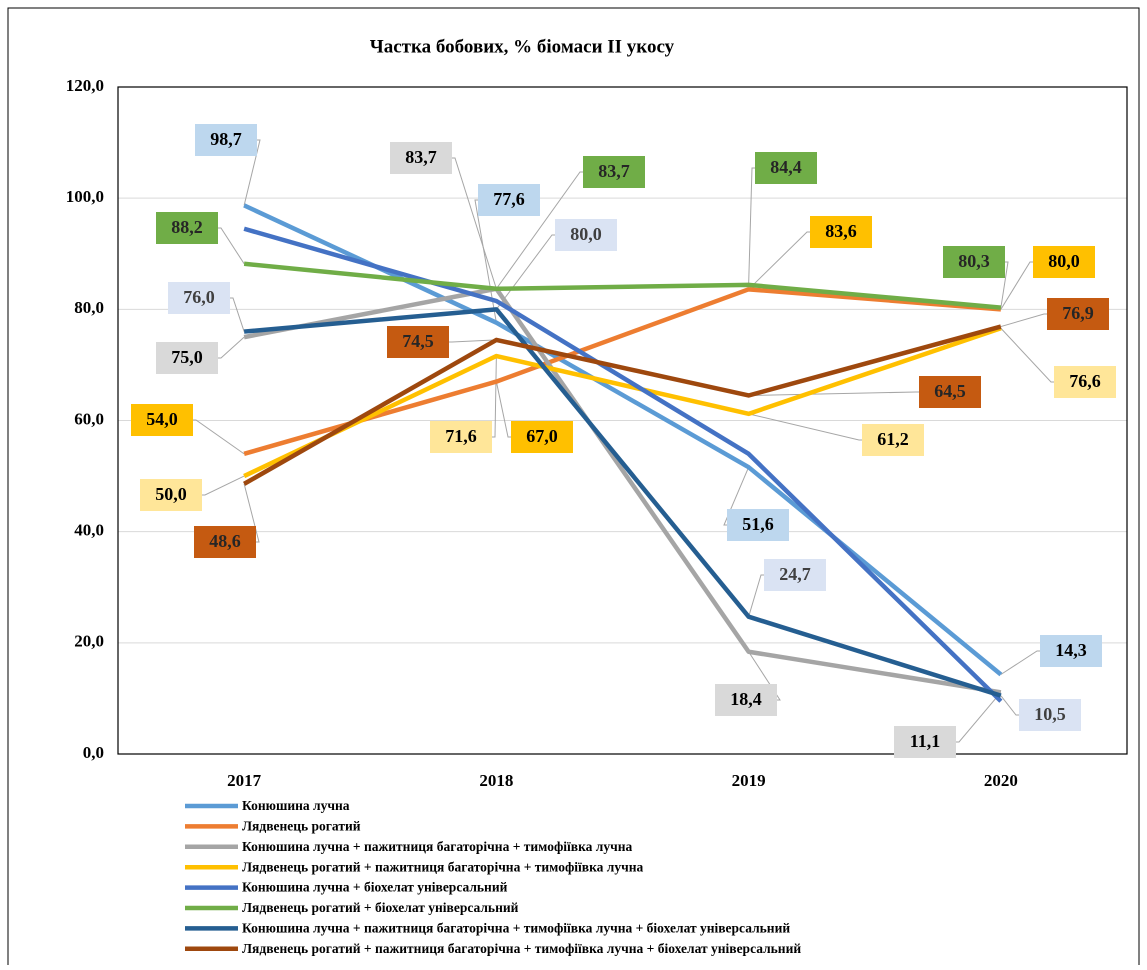 The width and height of the screenshot is (1147, 970). I want to click on data-label: 67,0, so click(542, 436).